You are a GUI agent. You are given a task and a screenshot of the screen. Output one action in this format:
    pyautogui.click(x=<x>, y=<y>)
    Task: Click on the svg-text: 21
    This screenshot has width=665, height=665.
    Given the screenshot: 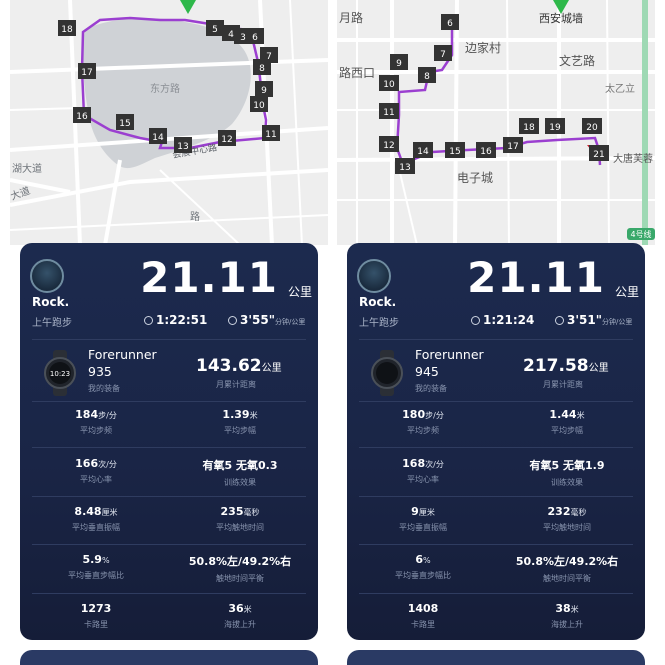 What is the action you would take?
    pyautogui.click(x=598, y=155)
    